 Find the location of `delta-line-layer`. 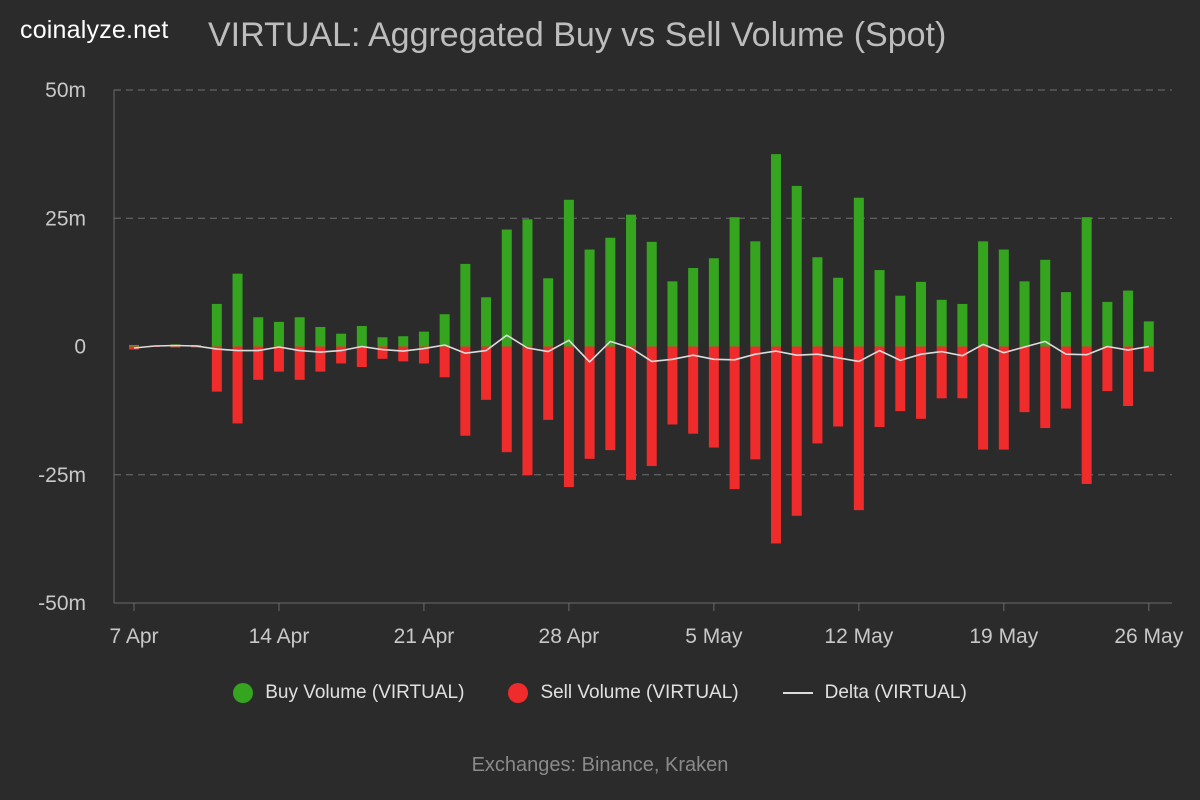

delta-line-layer is located at coordinates (641, 348).